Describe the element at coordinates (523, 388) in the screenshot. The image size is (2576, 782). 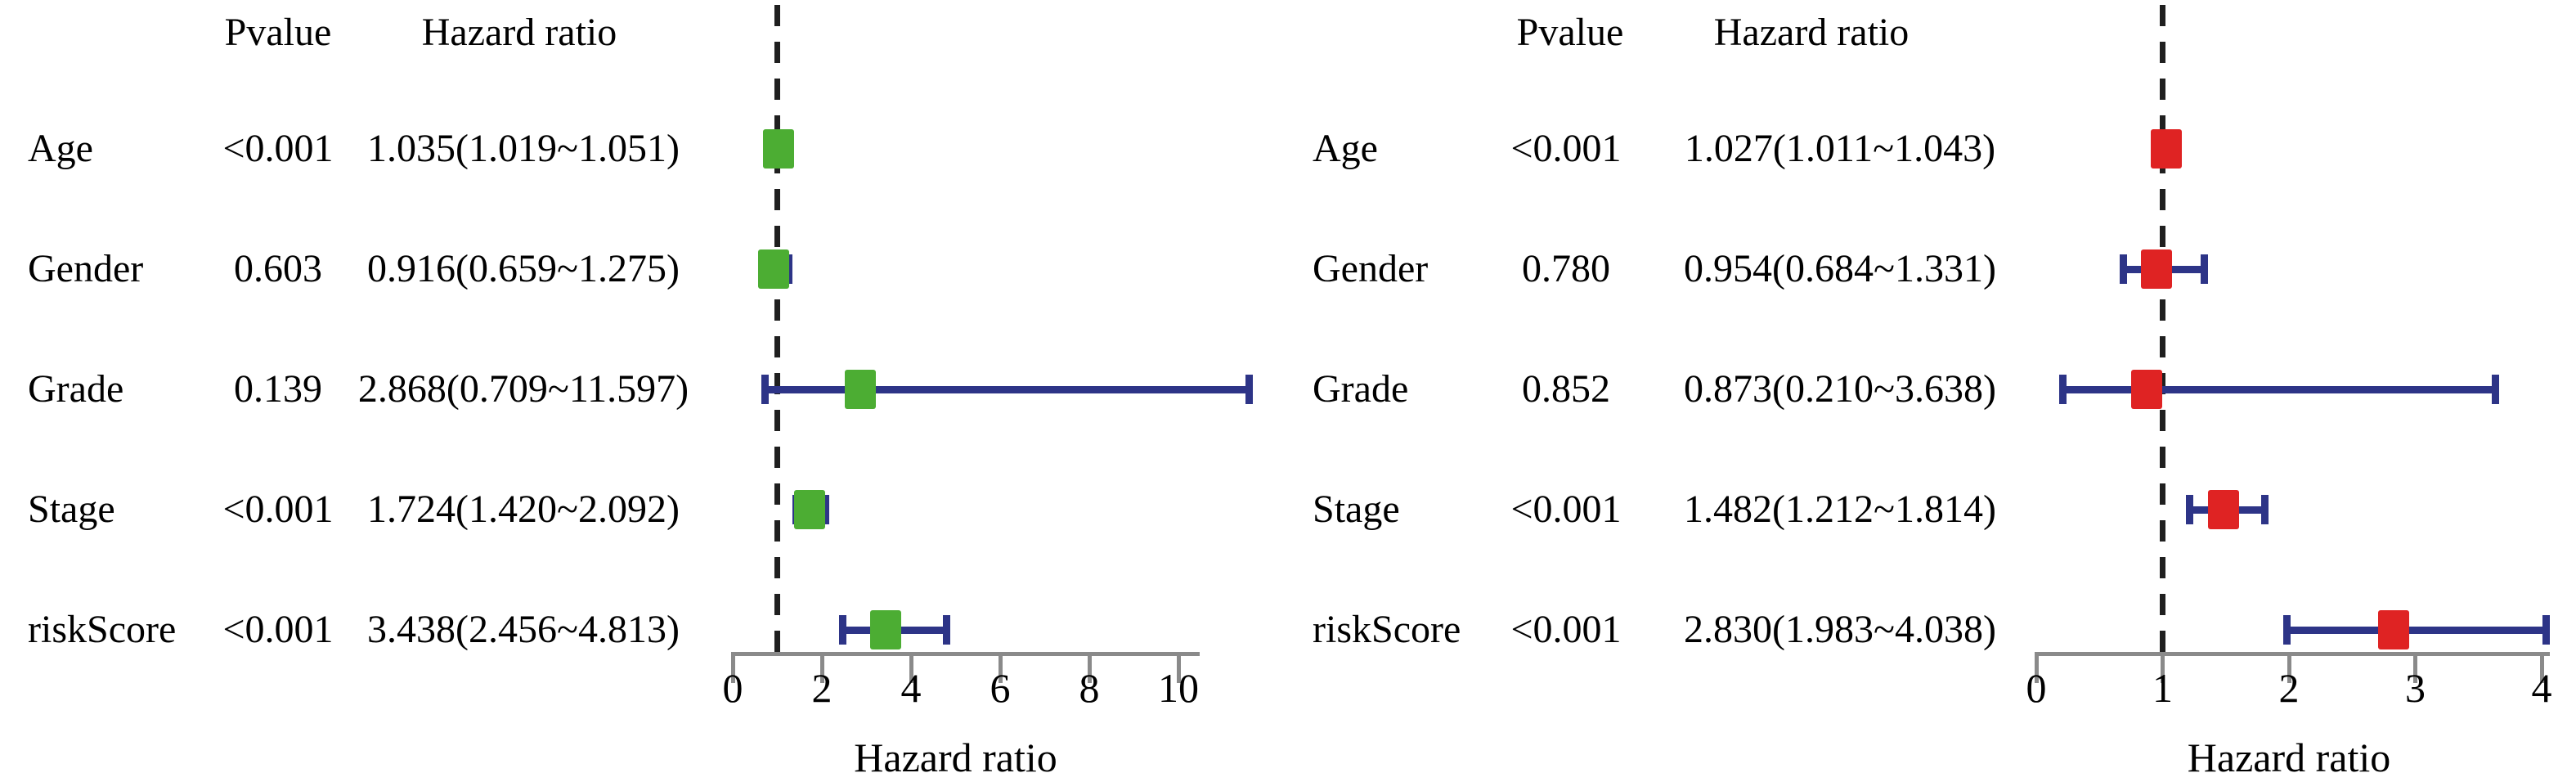
I see `row-hr-text: 2.868(0.709~11.597)` at that location.